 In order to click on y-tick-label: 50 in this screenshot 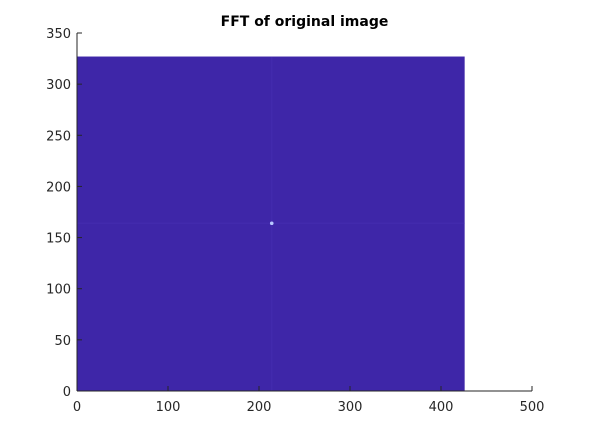, I will do `click(62, 341)`.